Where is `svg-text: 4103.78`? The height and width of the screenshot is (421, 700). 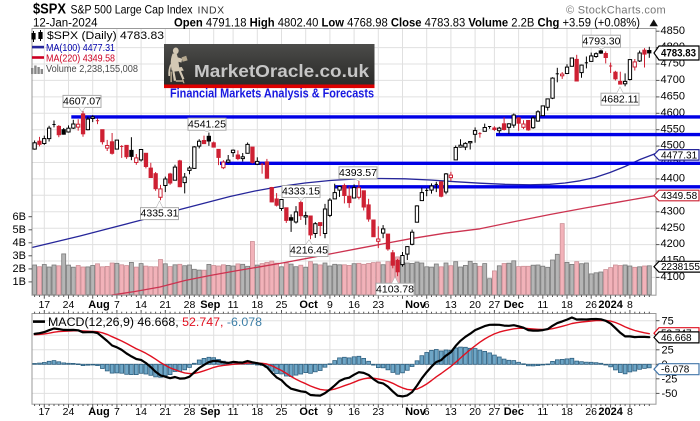
svg-text: 4103.78 is located at coordinates (395, 289).